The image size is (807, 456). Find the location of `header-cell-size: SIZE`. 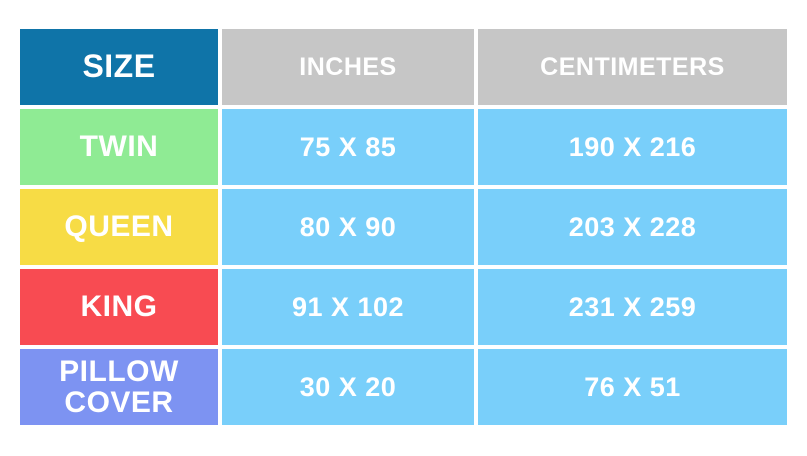

header-cell-size: SIZE is located at coordinates (119, 67).